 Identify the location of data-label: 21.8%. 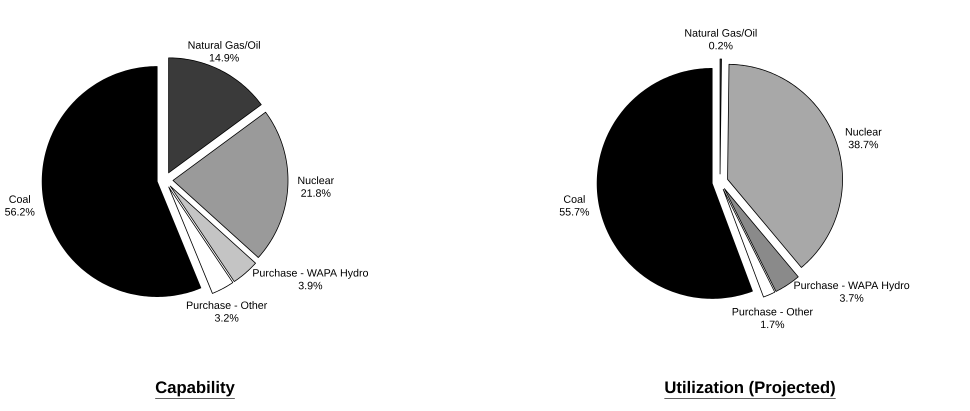
(316, 193).